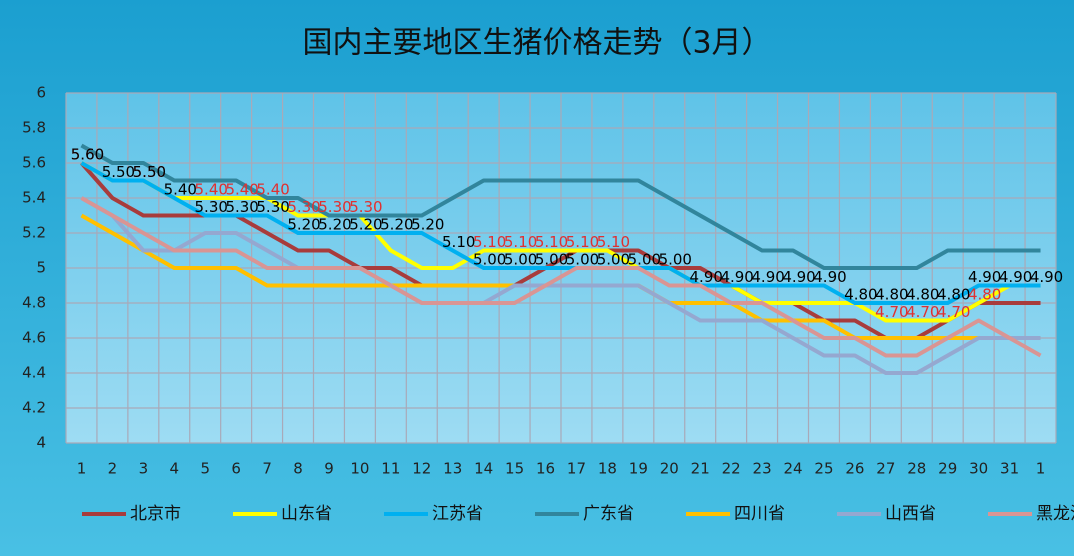  I want to click on y-tick-label: 4.4, so click(34, 373).